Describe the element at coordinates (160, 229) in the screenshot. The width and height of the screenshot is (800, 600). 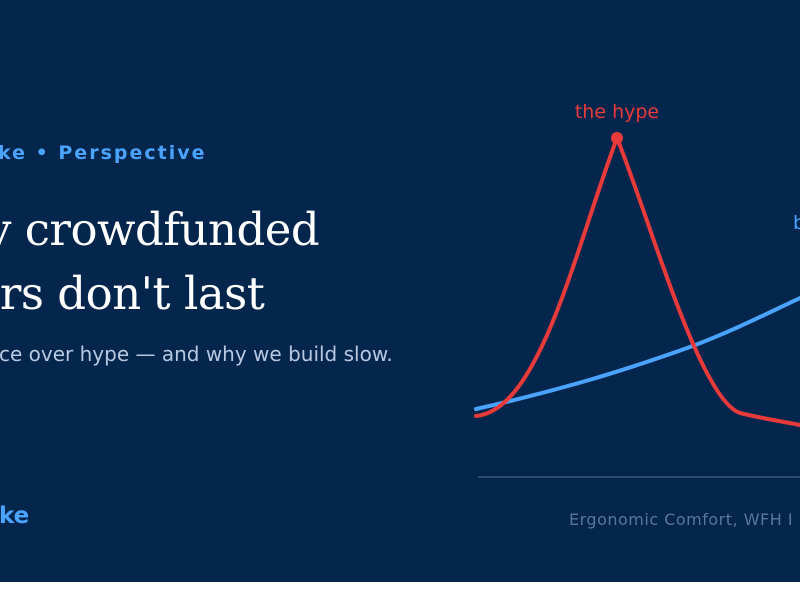
I see `title-line-1: y crowdfunded` at that location.